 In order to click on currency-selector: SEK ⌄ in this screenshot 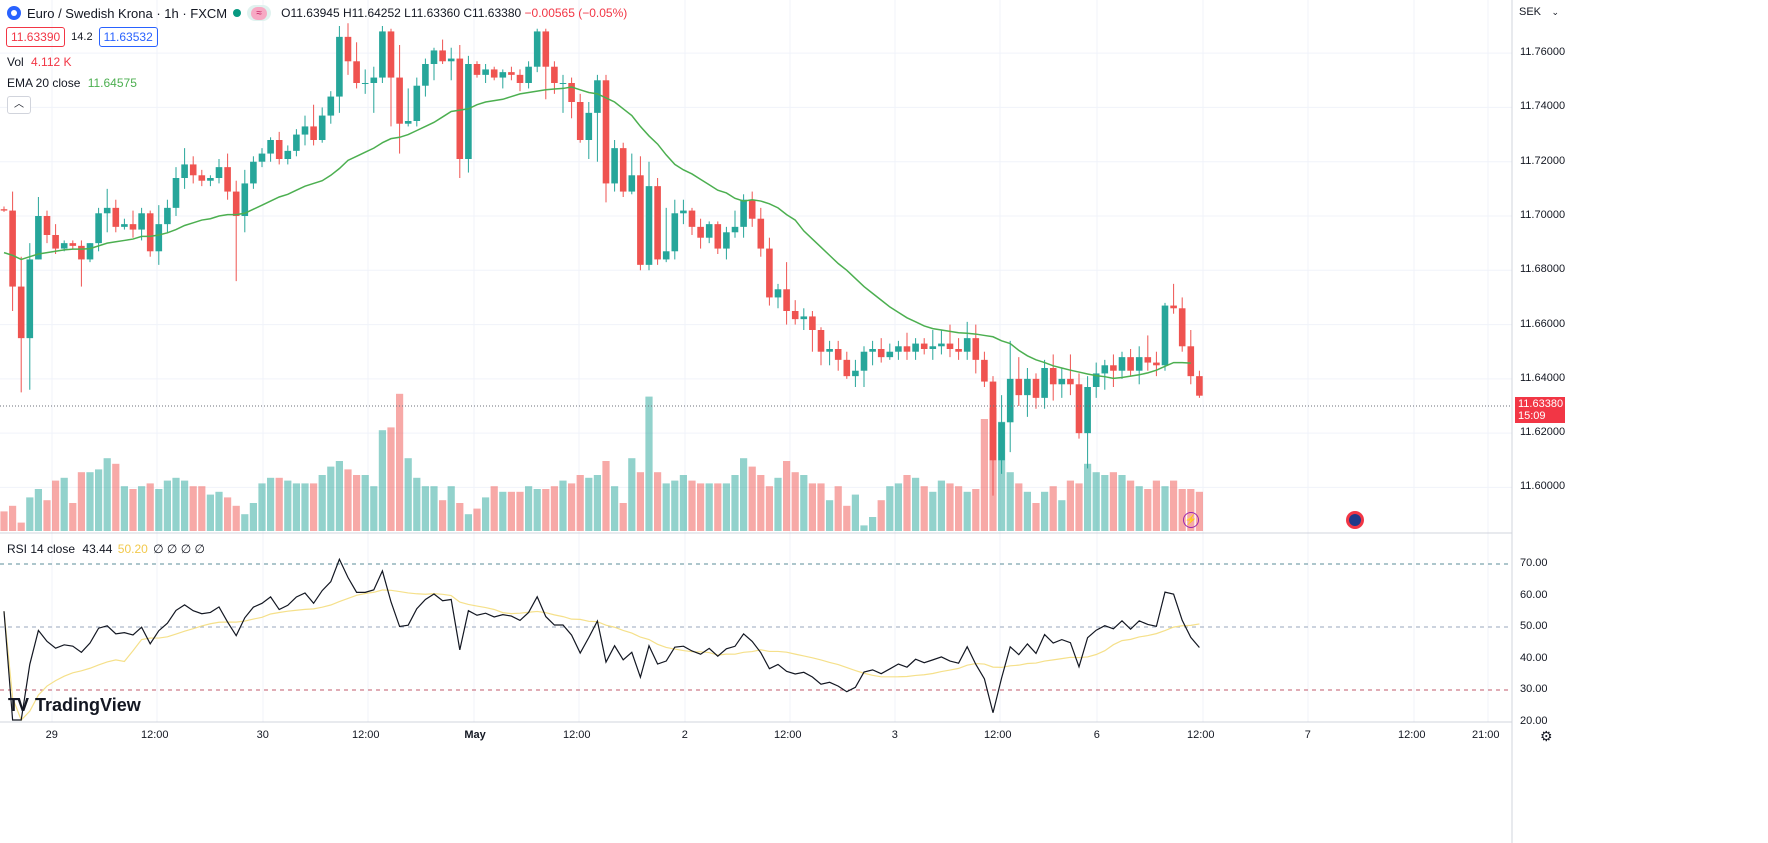, I will do `click(1538, 12)`.